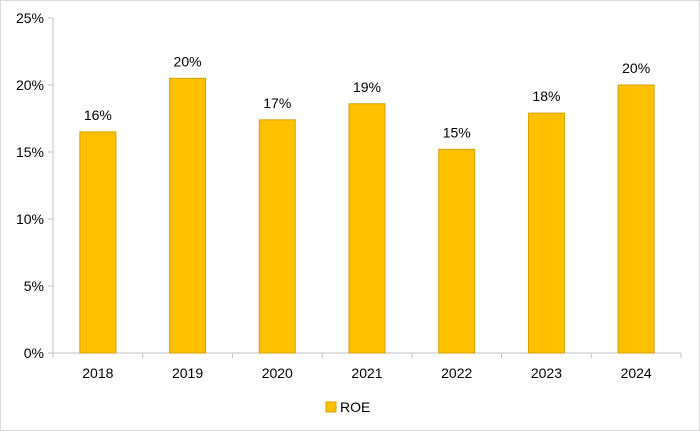 The width and height of the screenshot is (700, 431). Describe the element at coordinates (331, 407) in the screenshot. I see `legend-swatch-roe` at that location.